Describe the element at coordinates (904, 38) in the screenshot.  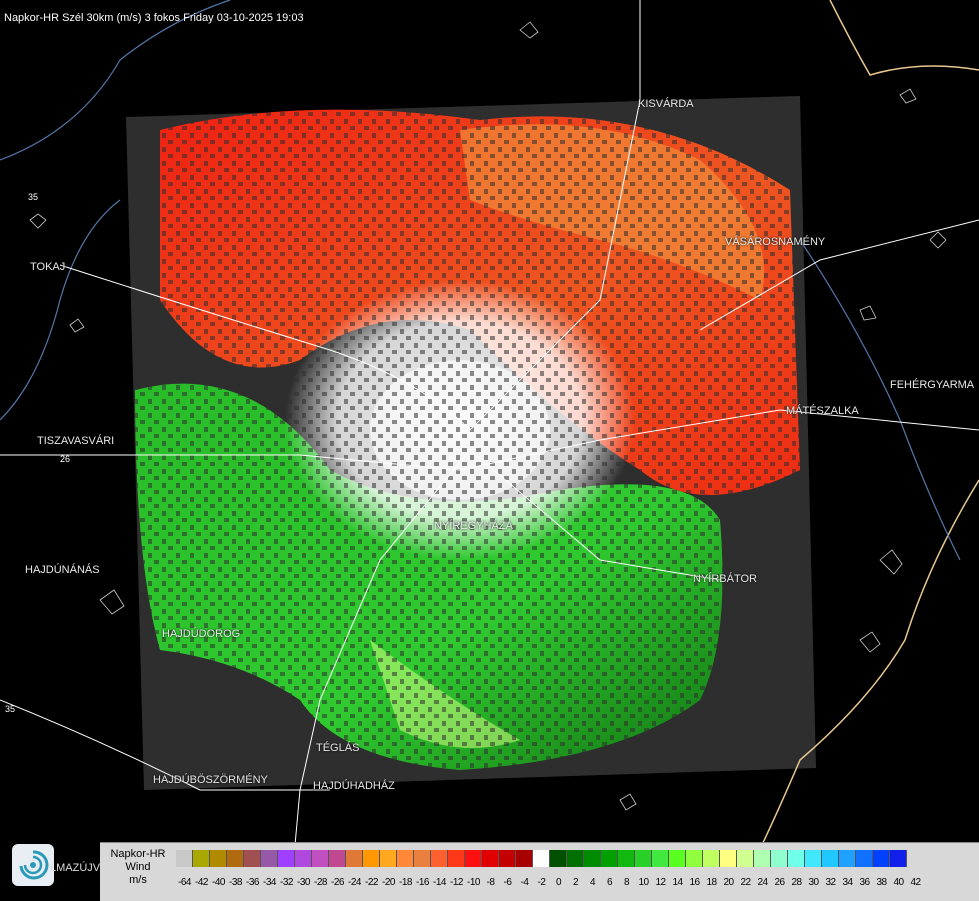
I see `country-border` at that location.